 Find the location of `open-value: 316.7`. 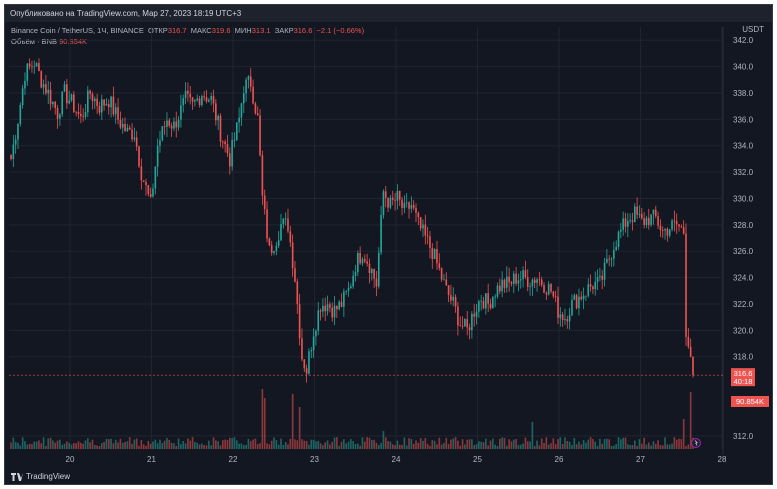

open-value: 316.7 is located at coordinates (177, 30).